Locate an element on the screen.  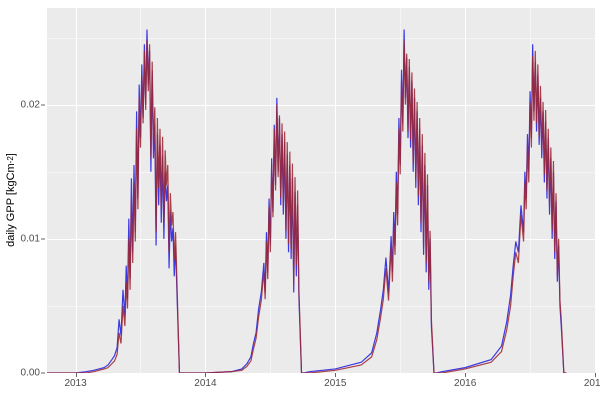
y-axis-tick-label: 0.02 is located at coordinates (30, 105).